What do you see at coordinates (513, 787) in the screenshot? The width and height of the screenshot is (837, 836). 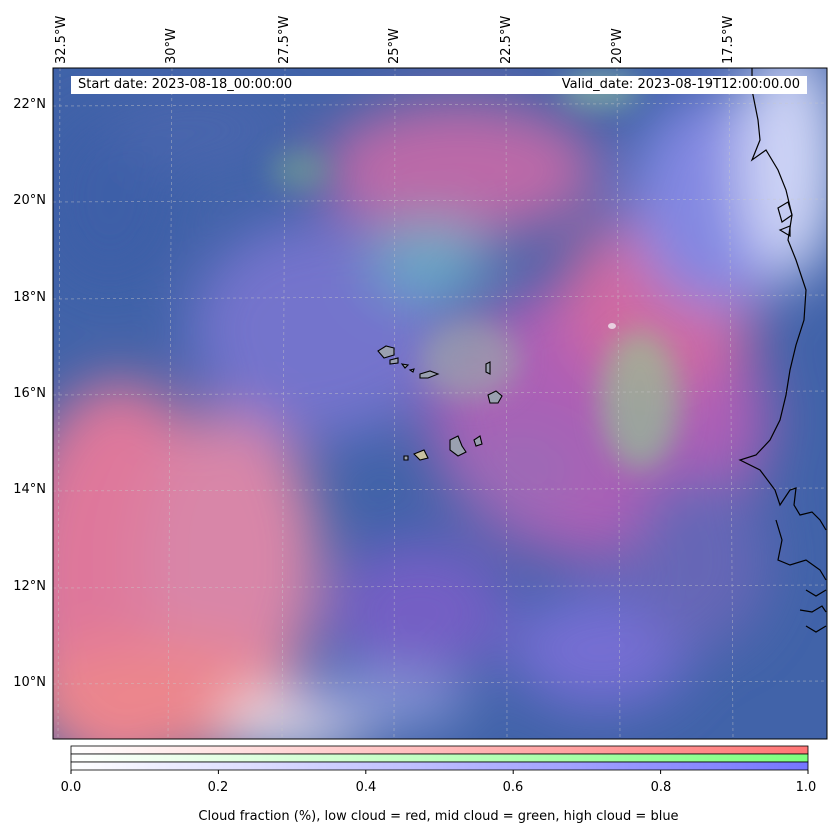 I see `colorbar-tick-label: 0.6` at bounding box center [513, 787].